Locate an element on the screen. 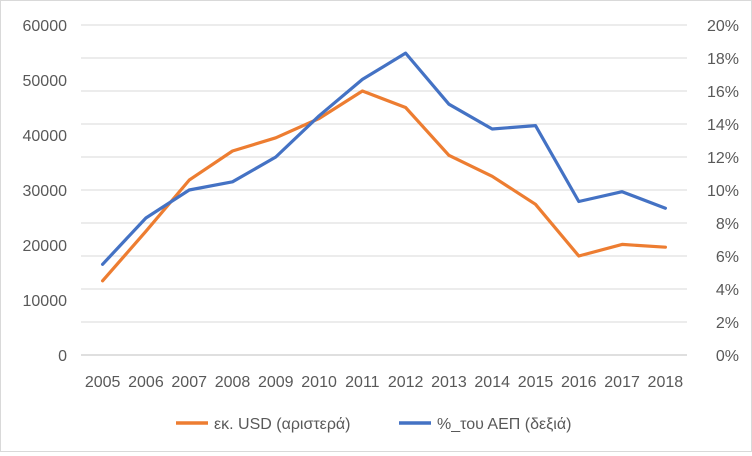  right-tick-label: 18% is located at coordinates (723, 59).